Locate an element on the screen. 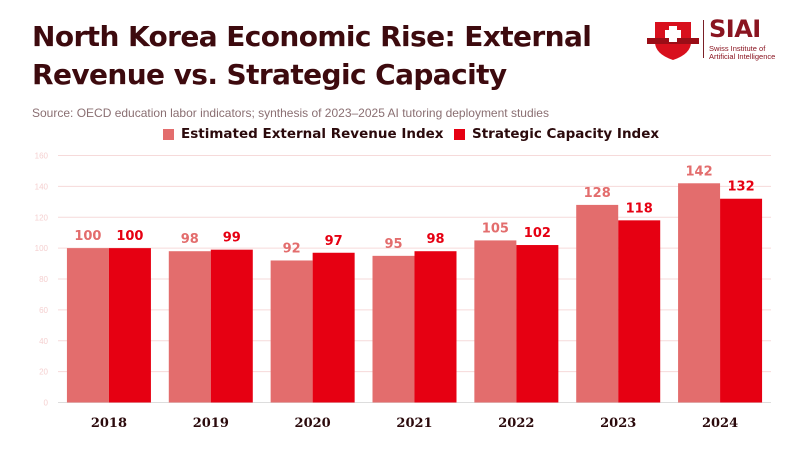 This screenshot has width=800, height=450. y-tick-label: 140 is located at coordinates (42, 186).